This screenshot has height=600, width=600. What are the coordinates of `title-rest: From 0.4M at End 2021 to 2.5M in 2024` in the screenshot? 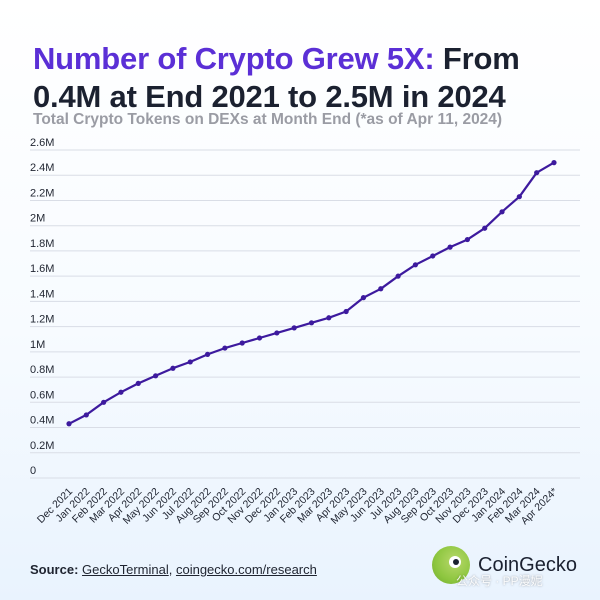 It's located at (276, 77).